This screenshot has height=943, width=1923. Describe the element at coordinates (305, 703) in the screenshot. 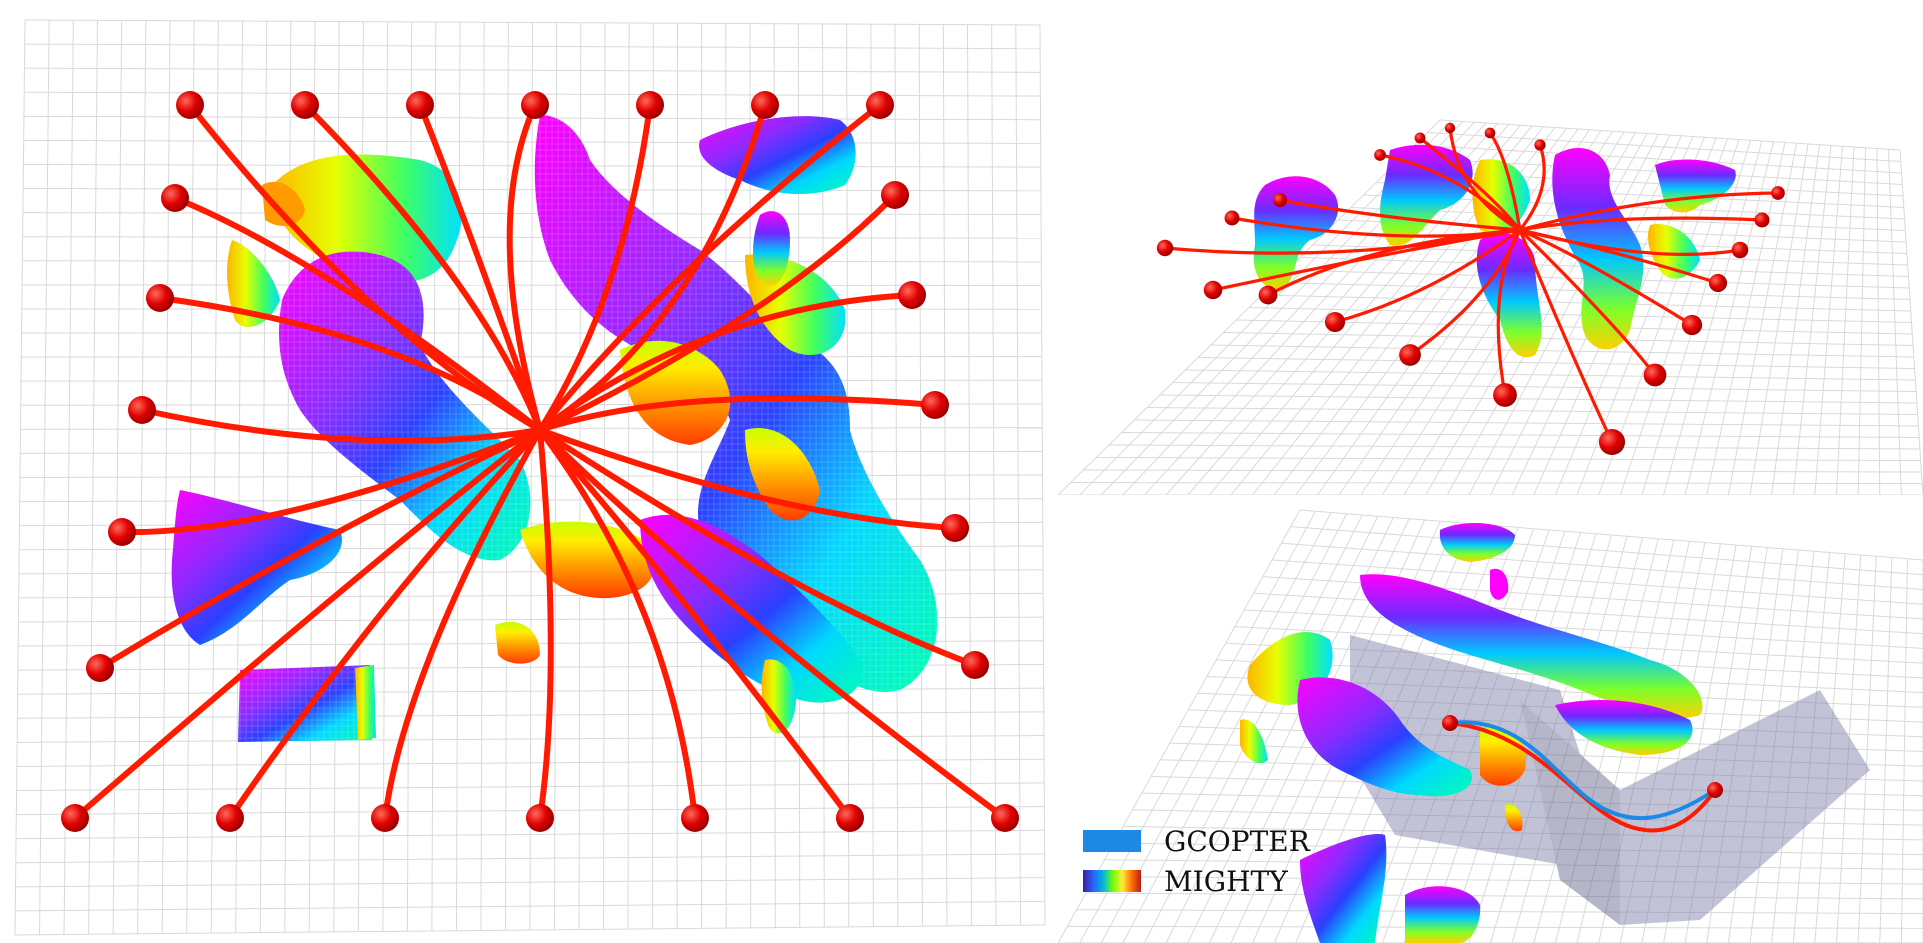

I see `obstacle-box-bottom-left-voxel` at that location.